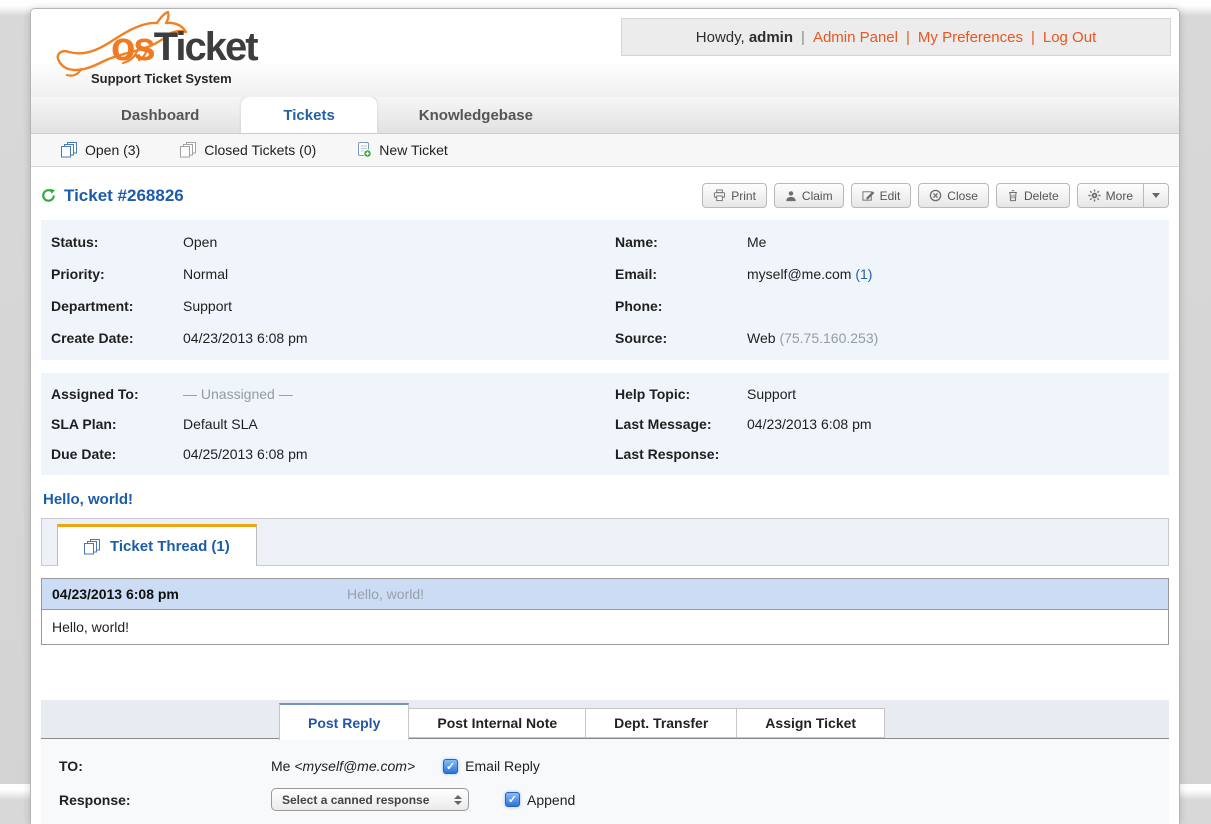 This screenshot has width=1211, height=824. What do you see at coordinates (868, 195) in the screenshot?
I see `edit-icon` at bounding box center [868, 195].